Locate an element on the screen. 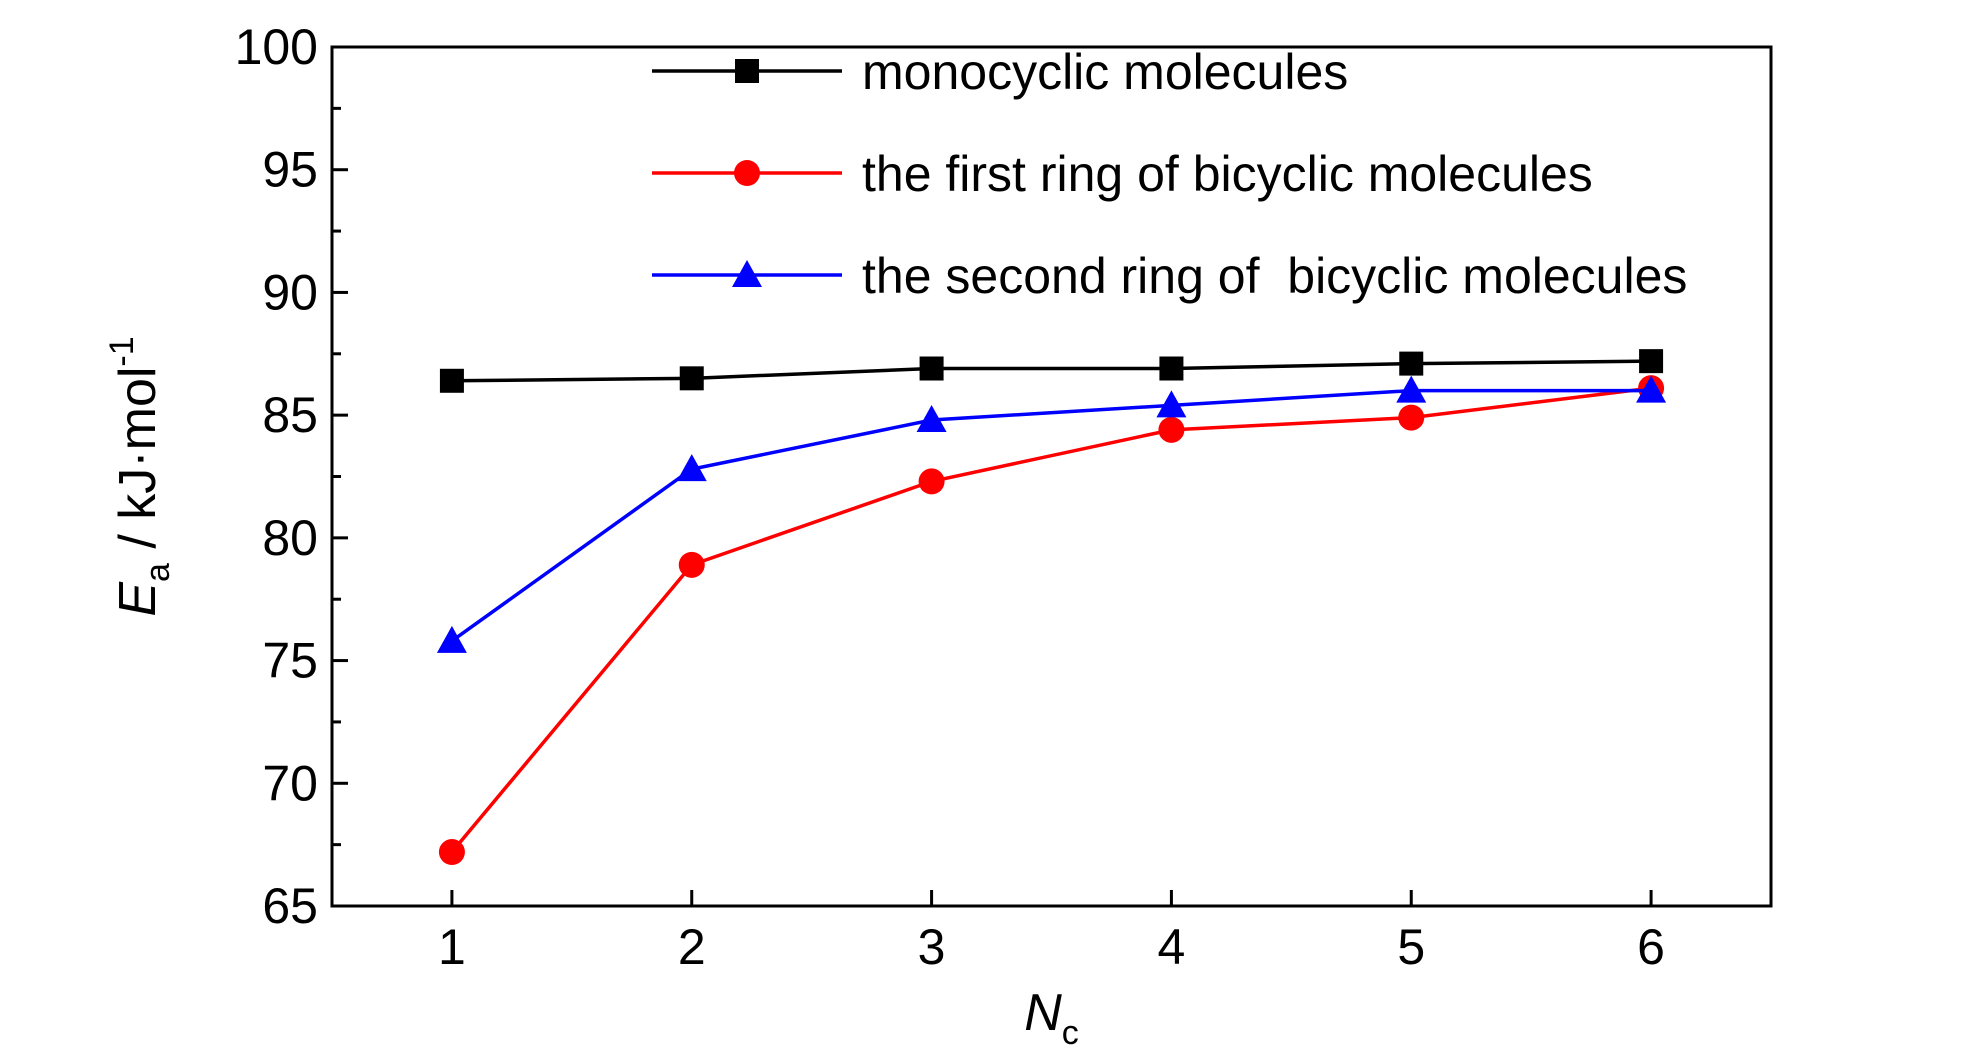 This screenshot has height=1062, width=1984. y-tick-label: 80 is located at coordinates (290, 538).